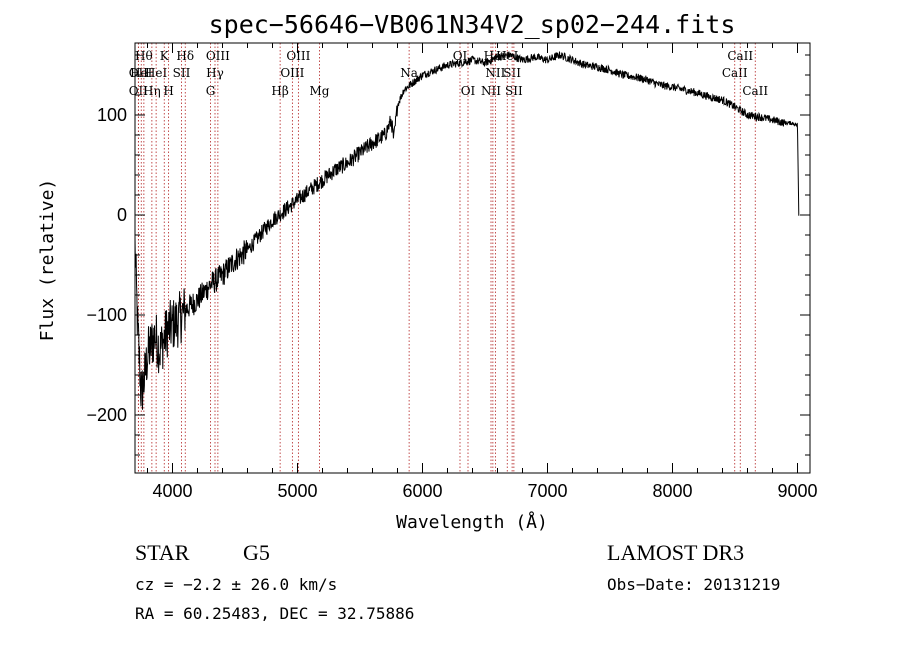 The width and height of the screenshot is (900, 649). I want to click on spectral-line-label-27: CaII, so click(740, 56).